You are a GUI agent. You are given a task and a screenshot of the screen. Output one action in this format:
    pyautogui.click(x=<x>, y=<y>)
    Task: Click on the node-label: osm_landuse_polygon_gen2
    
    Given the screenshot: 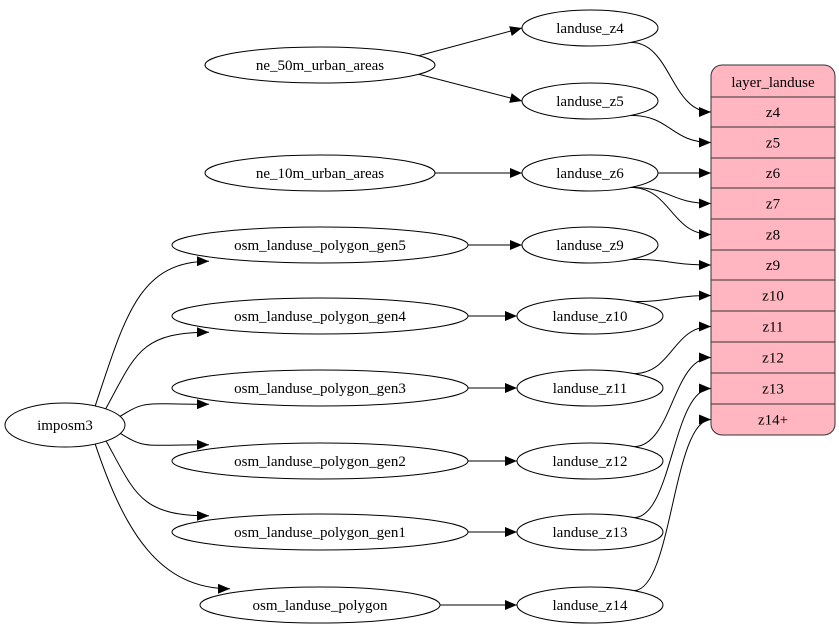 What is the action you would take?
    pyautogui.click(x=320, y=462)
    